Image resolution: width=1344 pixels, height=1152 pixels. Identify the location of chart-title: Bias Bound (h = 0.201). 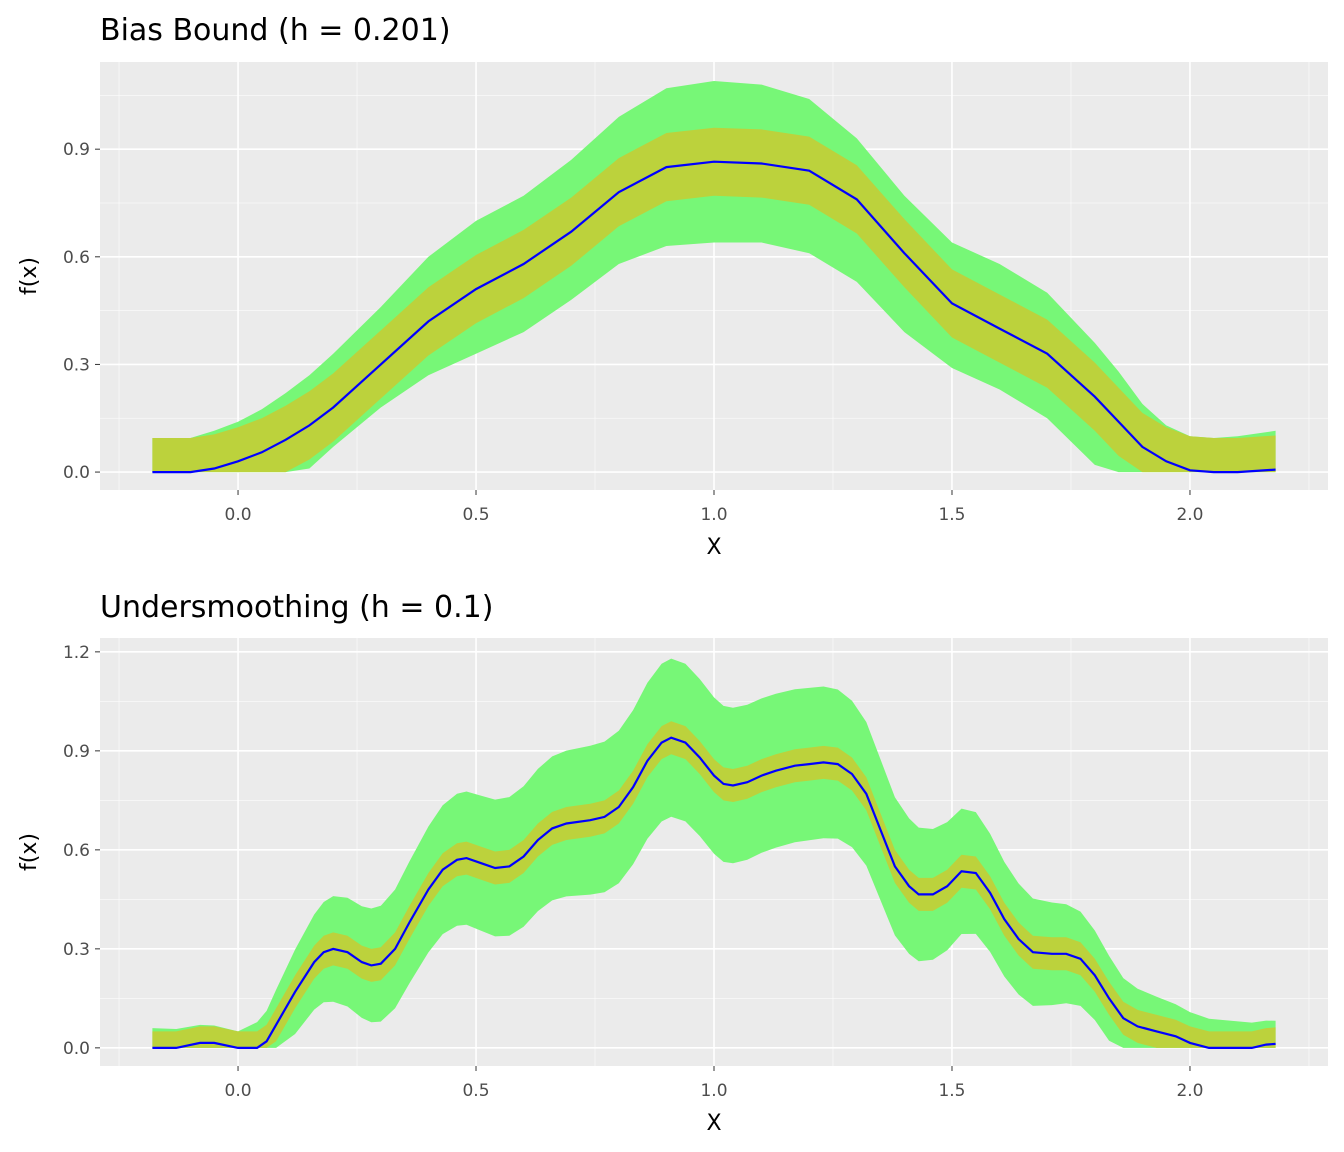
(275, 30).